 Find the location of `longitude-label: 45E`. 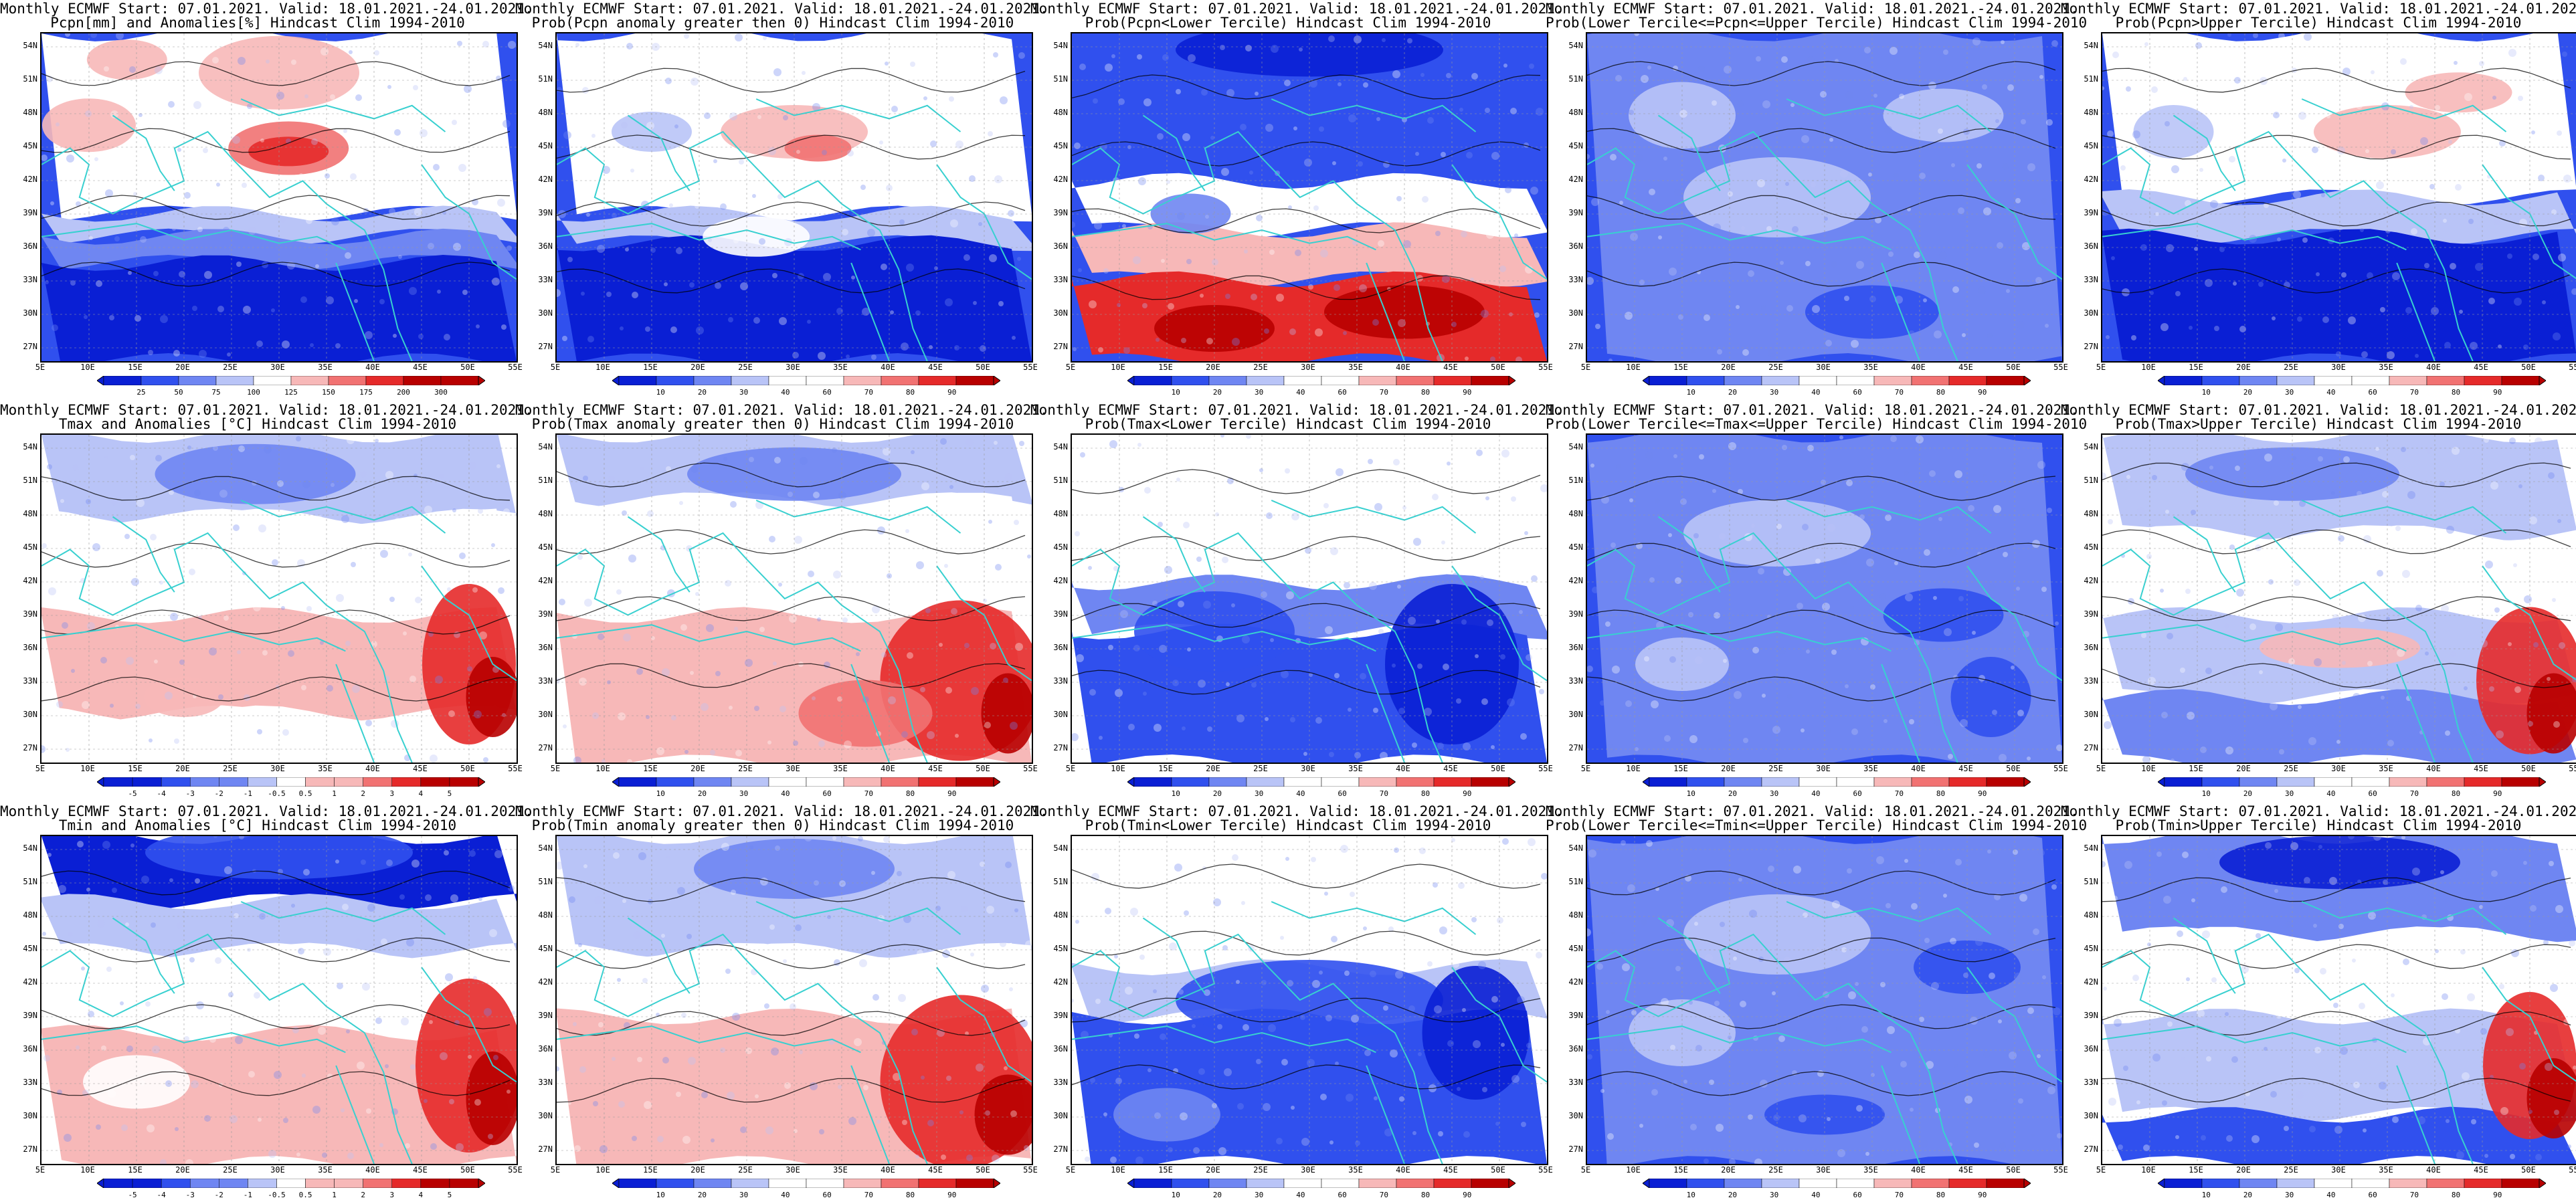

longitude-label: 45E is located at coordinates (1966, 1170).